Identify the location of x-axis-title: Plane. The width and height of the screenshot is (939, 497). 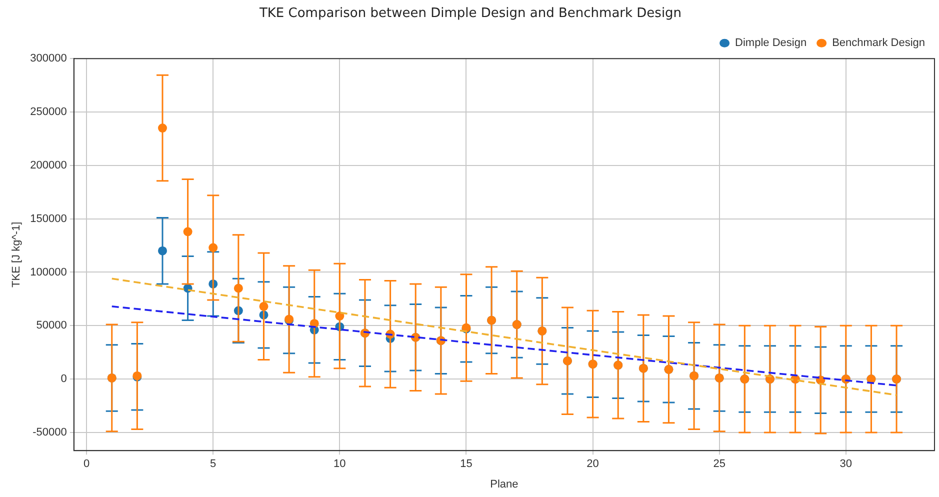
(504, 484).